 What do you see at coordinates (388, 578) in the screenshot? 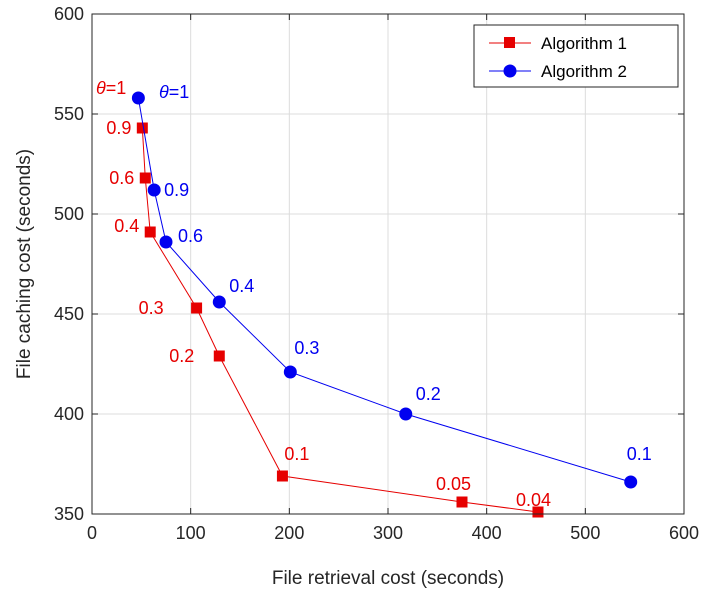
I see `x-axis-label: File retrieval cost (seconds)` at bounding box center [388, 578].